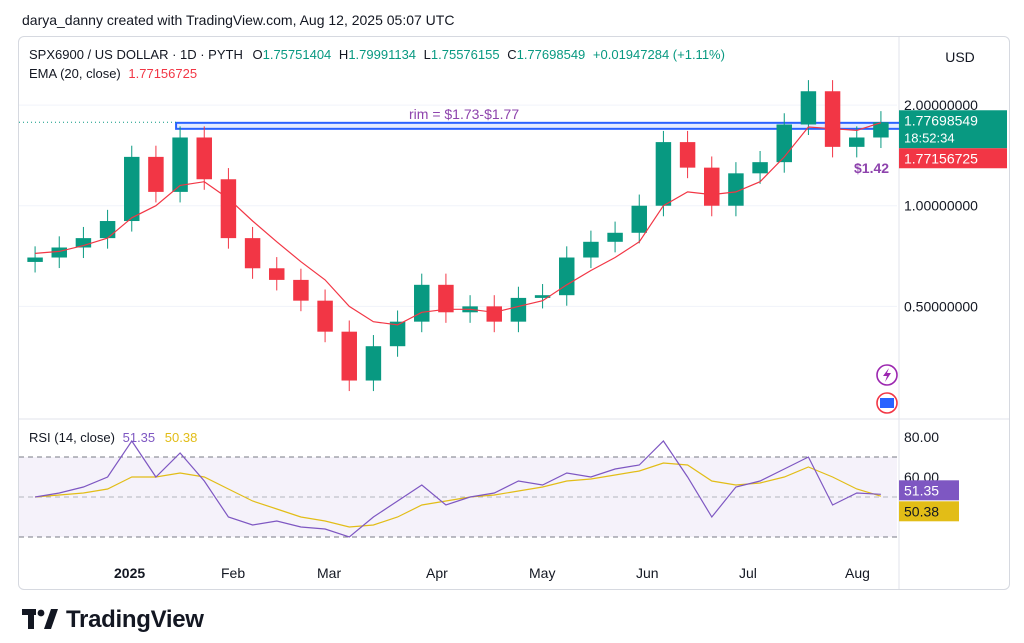 The image size is (1024, 643). I want to click on time-axis-label: Jul, so click(748, 573).